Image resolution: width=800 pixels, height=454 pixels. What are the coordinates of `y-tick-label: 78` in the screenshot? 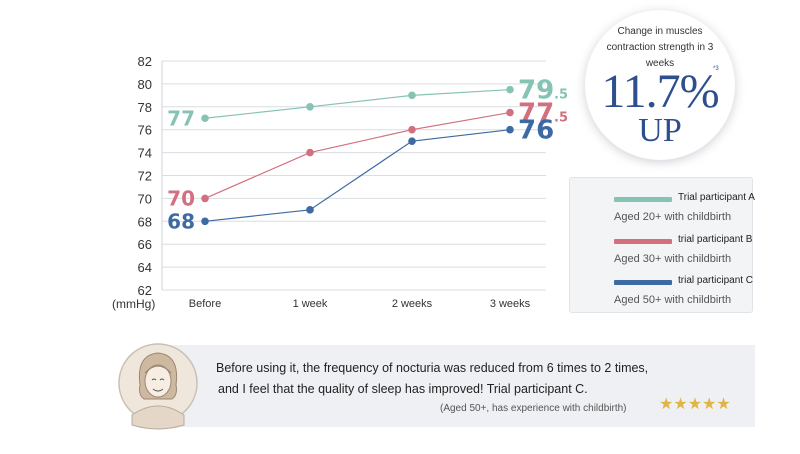 It's located at (145, 107).